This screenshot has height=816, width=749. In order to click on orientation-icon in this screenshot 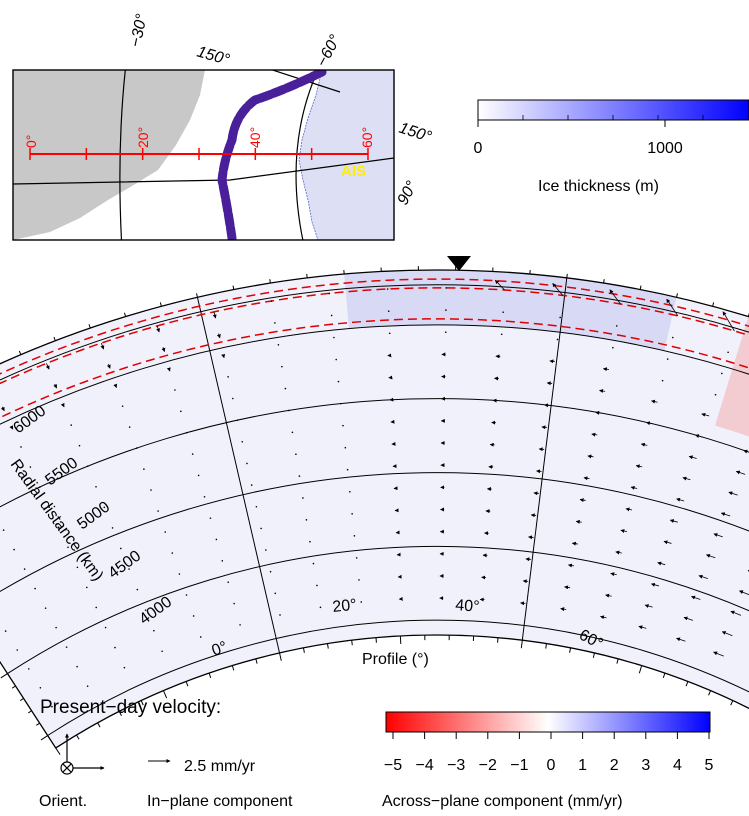, I will do `click(82, 754)`.